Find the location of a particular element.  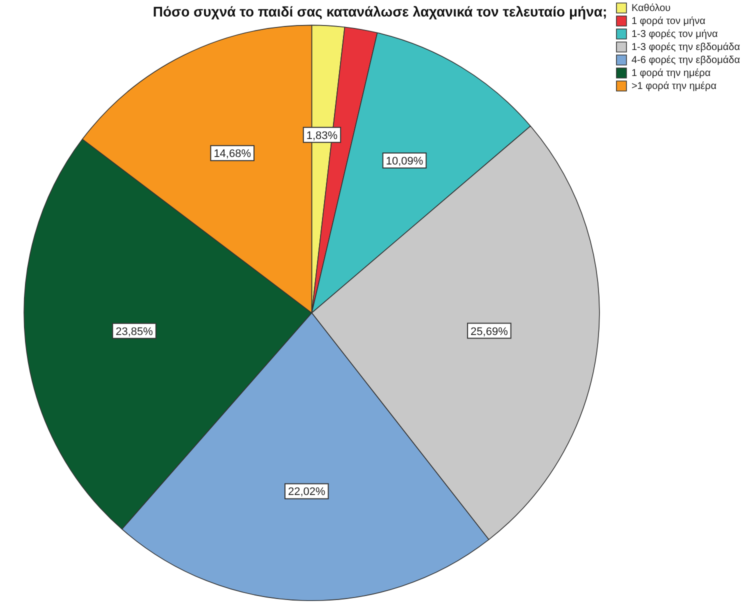

legend-label: 1 φορά την ημέρα is located at coordinates (671, 73).